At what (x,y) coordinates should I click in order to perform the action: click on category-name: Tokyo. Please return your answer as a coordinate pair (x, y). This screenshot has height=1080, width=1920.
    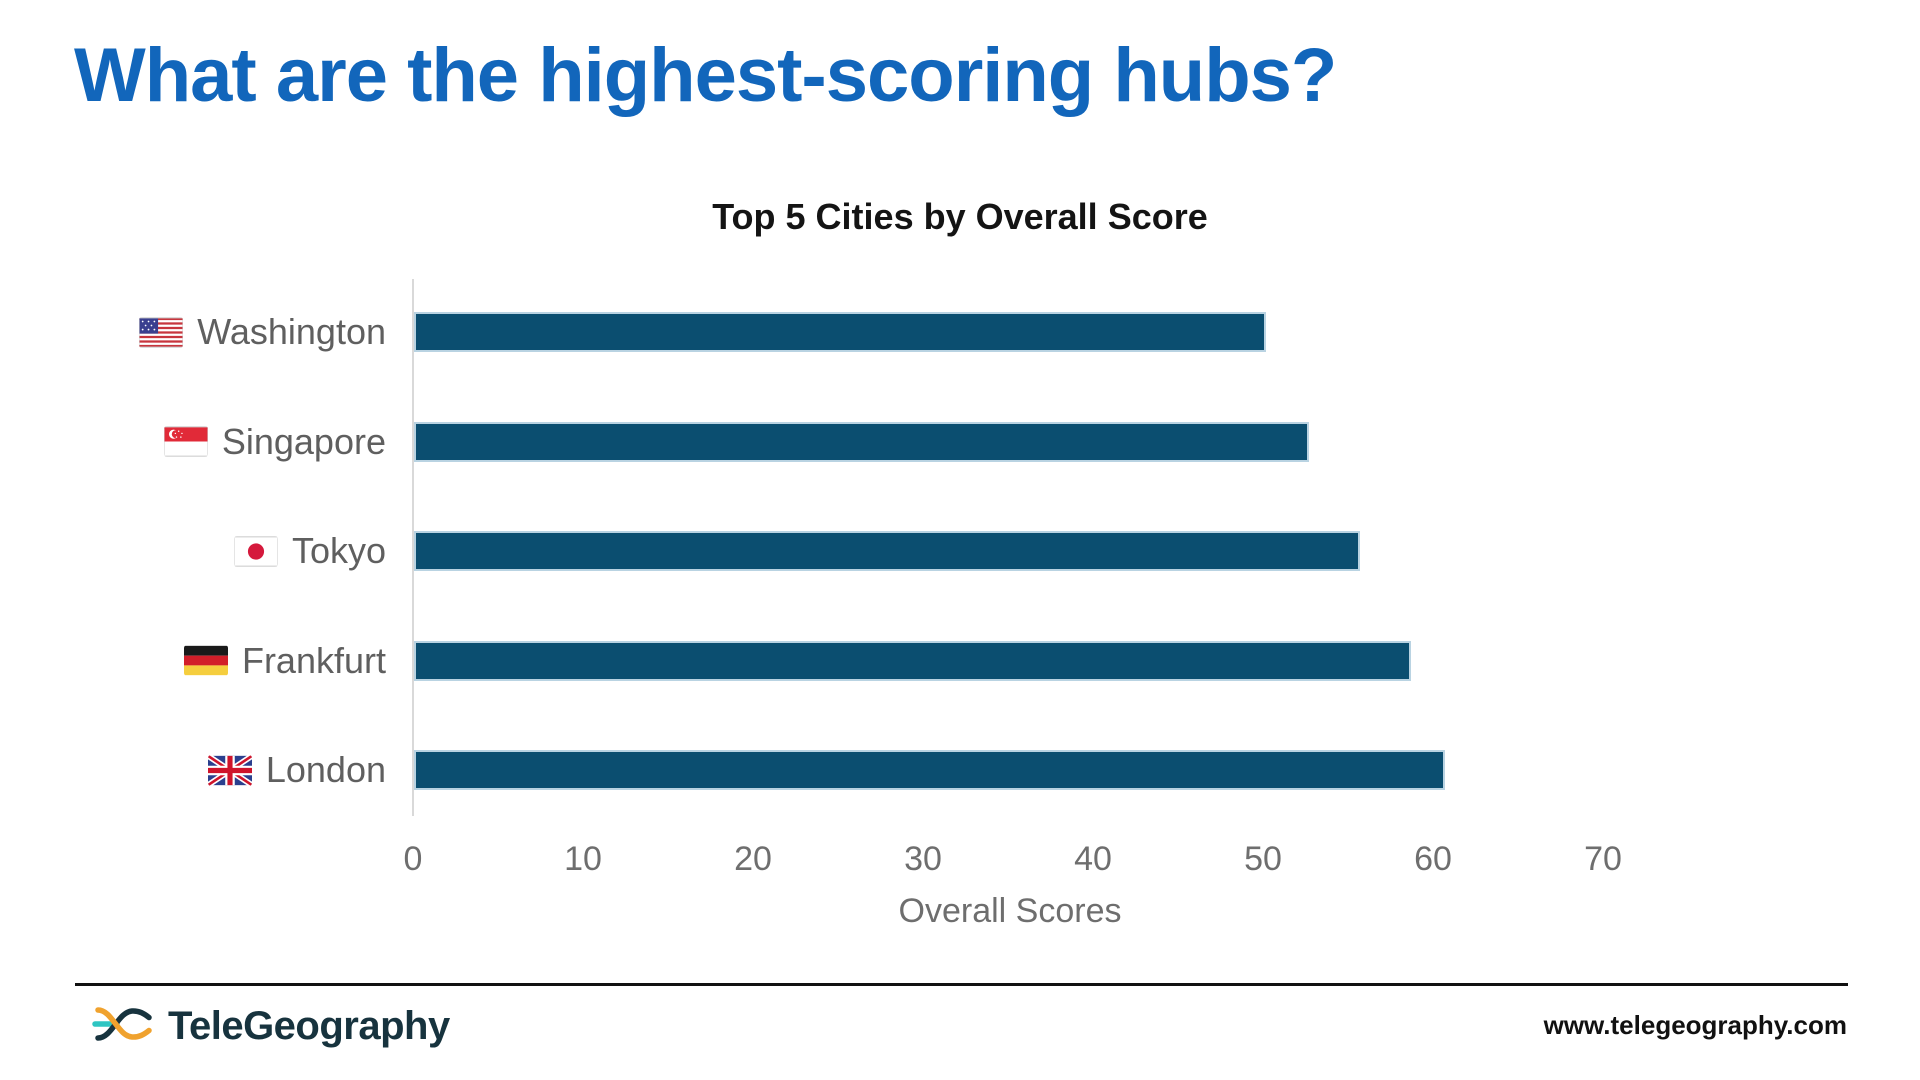
    Looking at the image, I should click on (338, 550).